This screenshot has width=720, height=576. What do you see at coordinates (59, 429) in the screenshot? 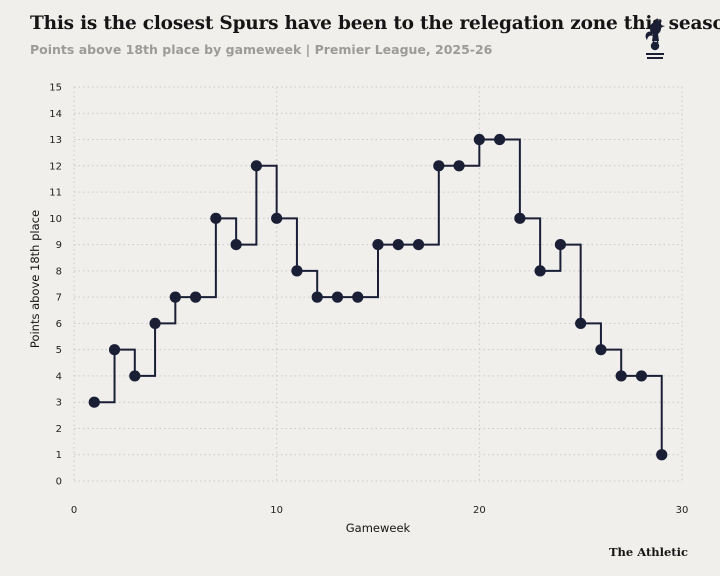
I see `y-tick-label: 2` at bounding box center [59, 429].